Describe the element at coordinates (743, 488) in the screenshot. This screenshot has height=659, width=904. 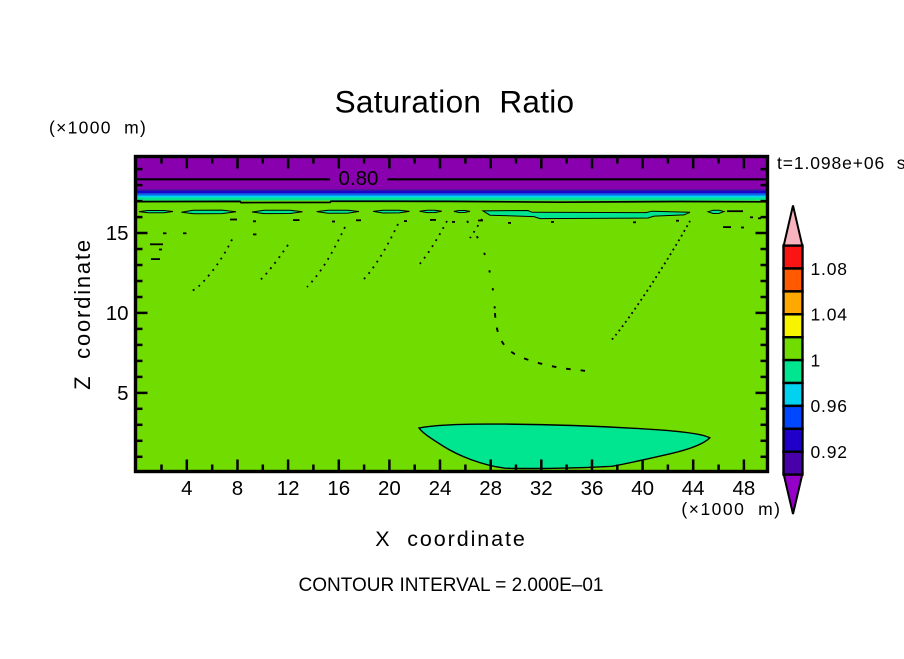
I see `svg-text: 48` at that location.